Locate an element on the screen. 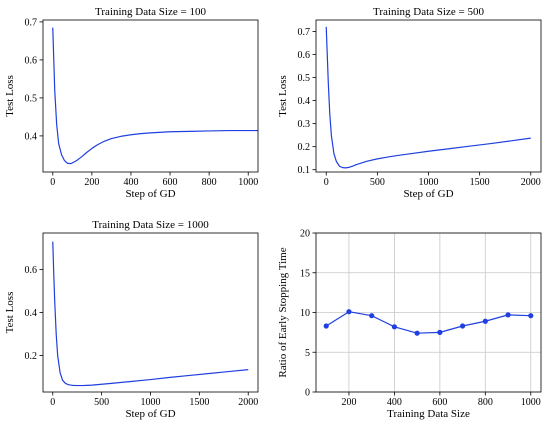  y-tick-label: 20 is located at coordinates (305, 234).